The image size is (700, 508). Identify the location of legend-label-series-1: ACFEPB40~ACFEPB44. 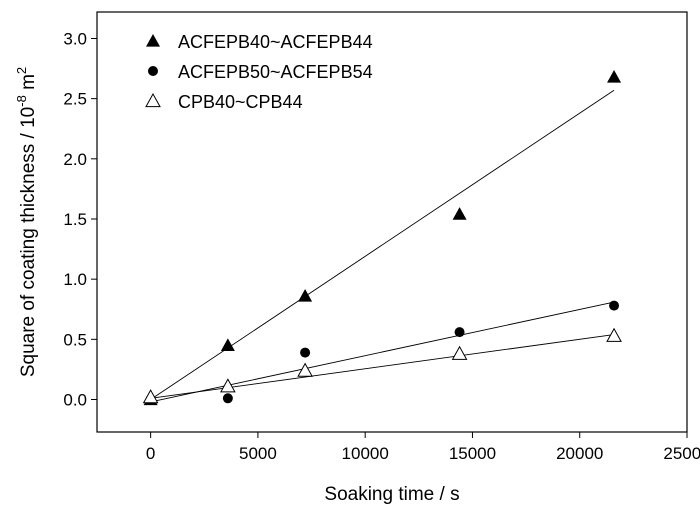
(275, 42).